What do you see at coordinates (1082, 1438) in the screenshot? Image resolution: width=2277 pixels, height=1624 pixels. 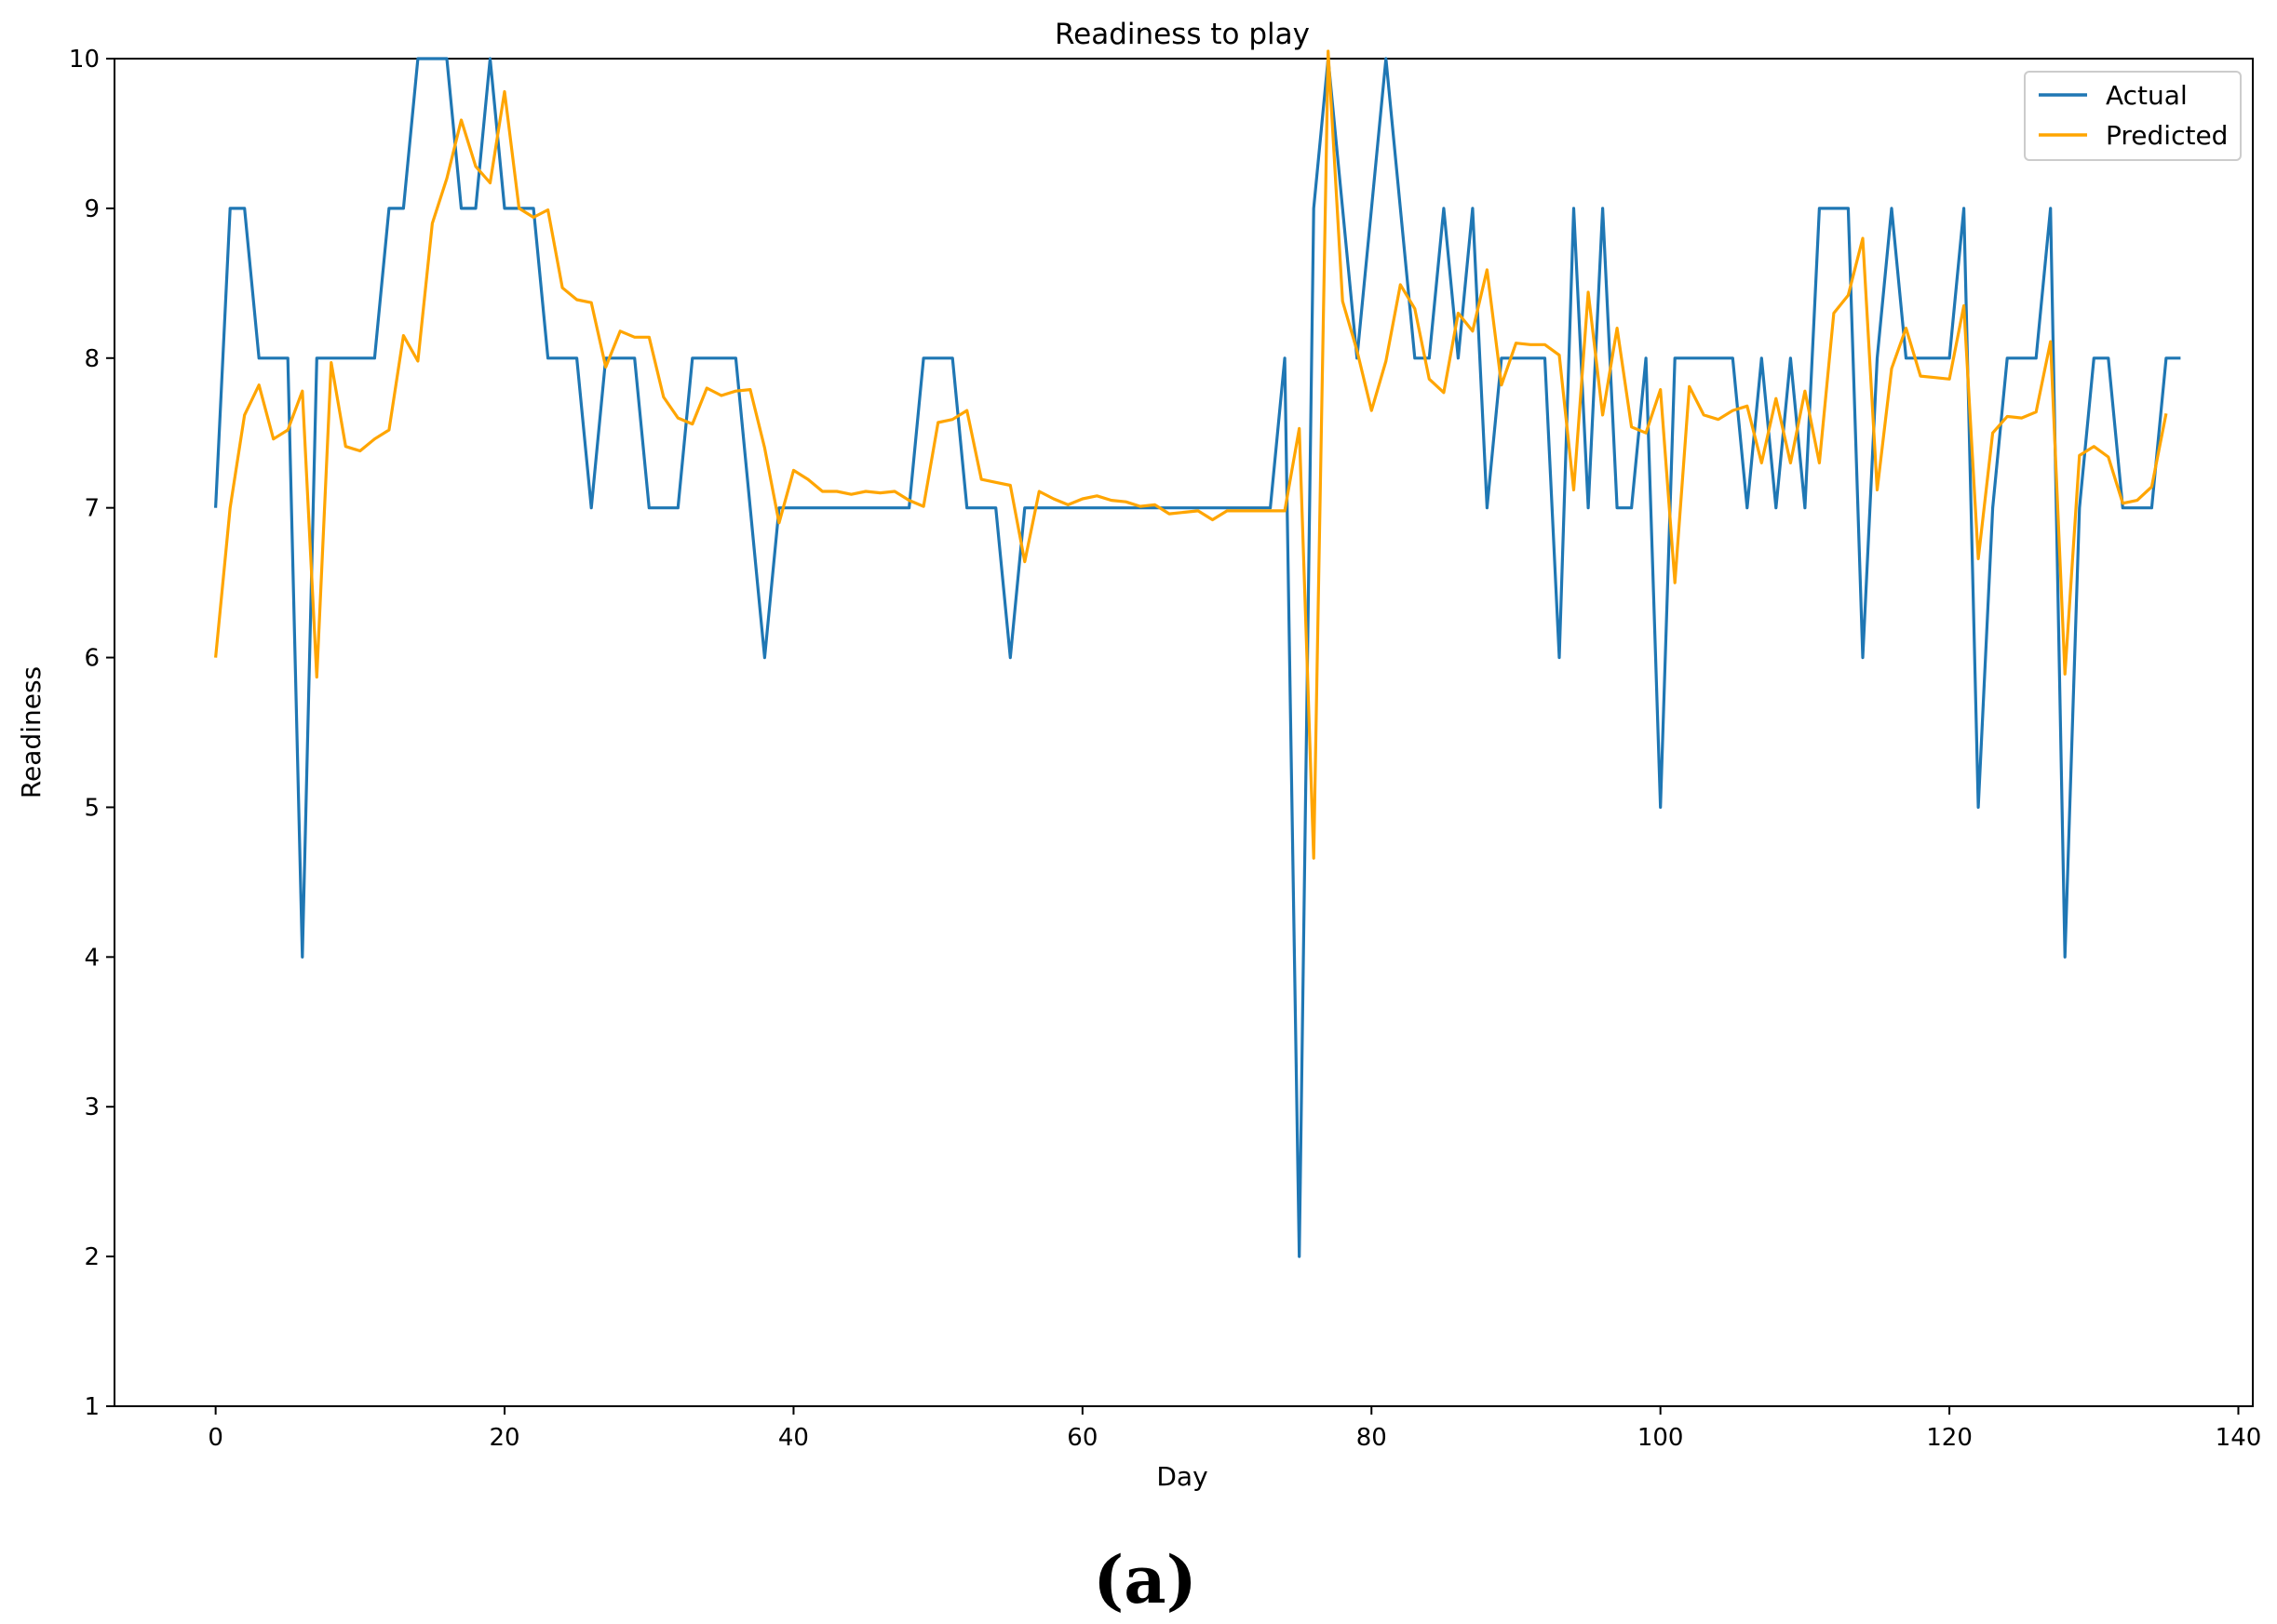 I see `x-tick-label: 60` at bounding box center [1082, 1438].